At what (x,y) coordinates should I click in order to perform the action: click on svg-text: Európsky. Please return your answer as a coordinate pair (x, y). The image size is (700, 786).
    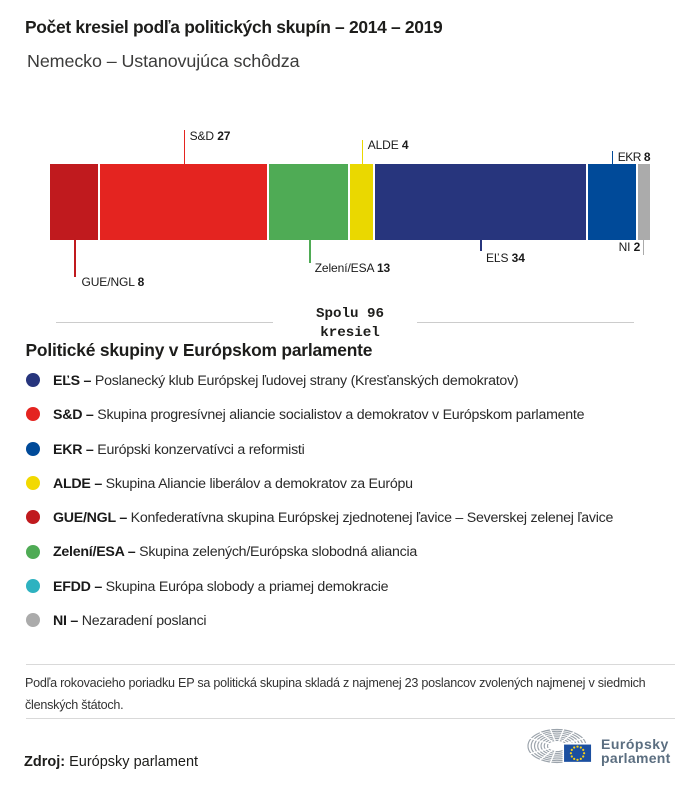
    Looking at the image, I should click on (635, 744).